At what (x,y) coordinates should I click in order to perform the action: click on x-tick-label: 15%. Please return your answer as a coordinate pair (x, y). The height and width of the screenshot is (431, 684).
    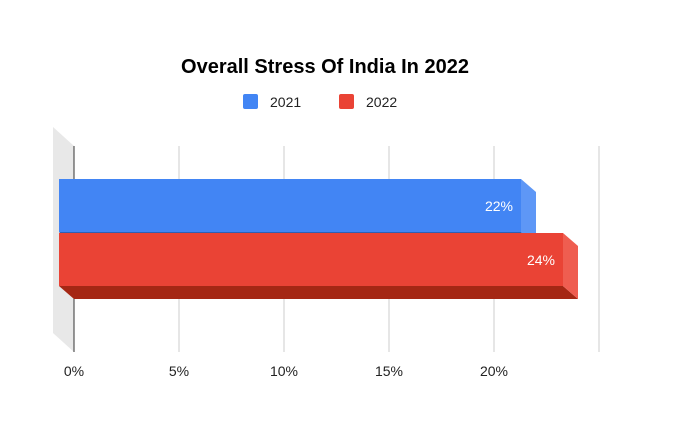
    Looking at the image, I should click on (389, 371).